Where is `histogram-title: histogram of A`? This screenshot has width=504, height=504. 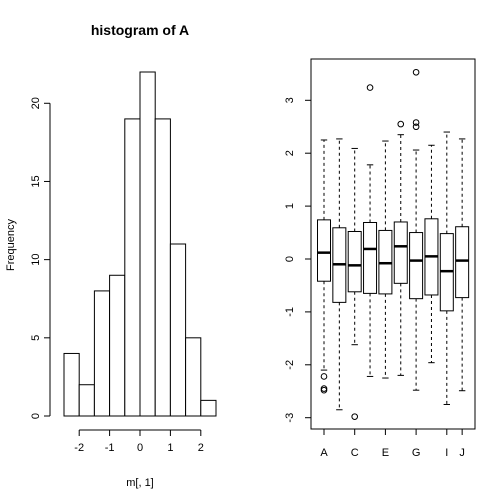 histogram-title: histogram of A is located at coordinates (140, 30).